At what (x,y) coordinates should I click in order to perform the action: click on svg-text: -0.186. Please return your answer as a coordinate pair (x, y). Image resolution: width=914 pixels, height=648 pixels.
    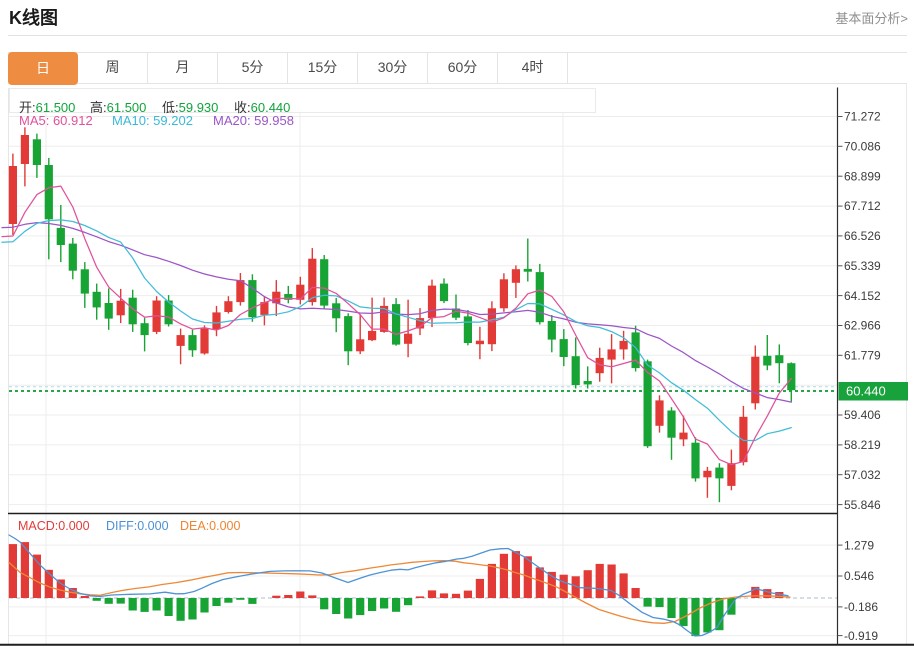
    Looking at the image, I should click on (861, 607).